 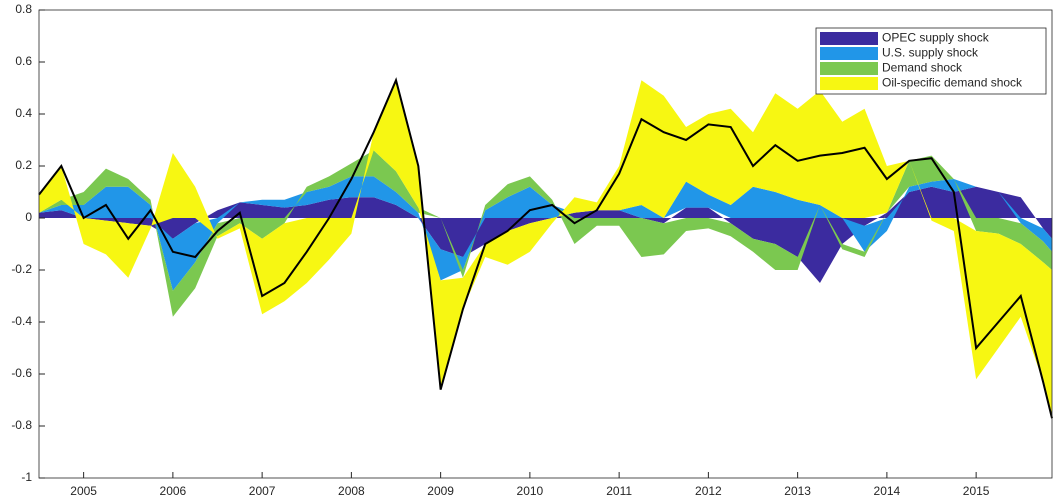 What do you see at coordinates (21, 269) in the screenshot?
I see `y-tick-label: -0.2` at bounding box center [21, 269].